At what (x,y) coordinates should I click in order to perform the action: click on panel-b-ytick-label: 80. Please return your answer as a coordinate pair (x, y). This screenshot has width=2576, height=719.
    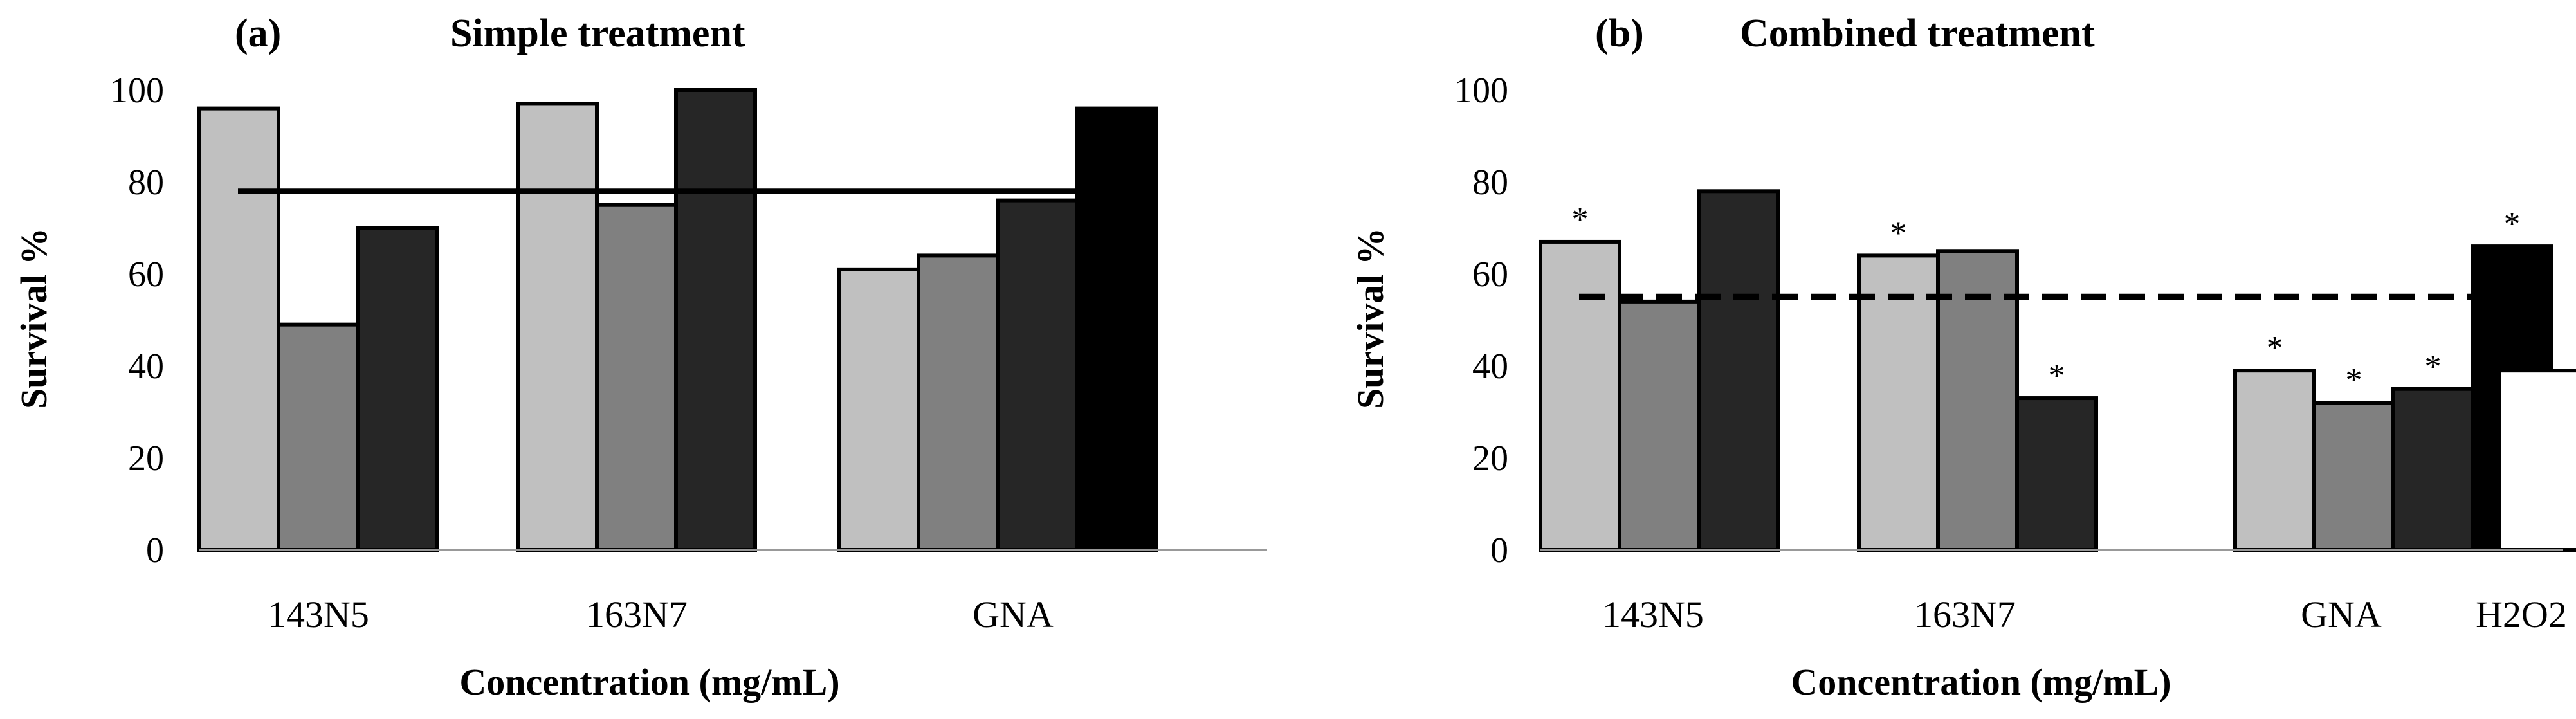
    Looking at the image, I should click on (1490, 183).